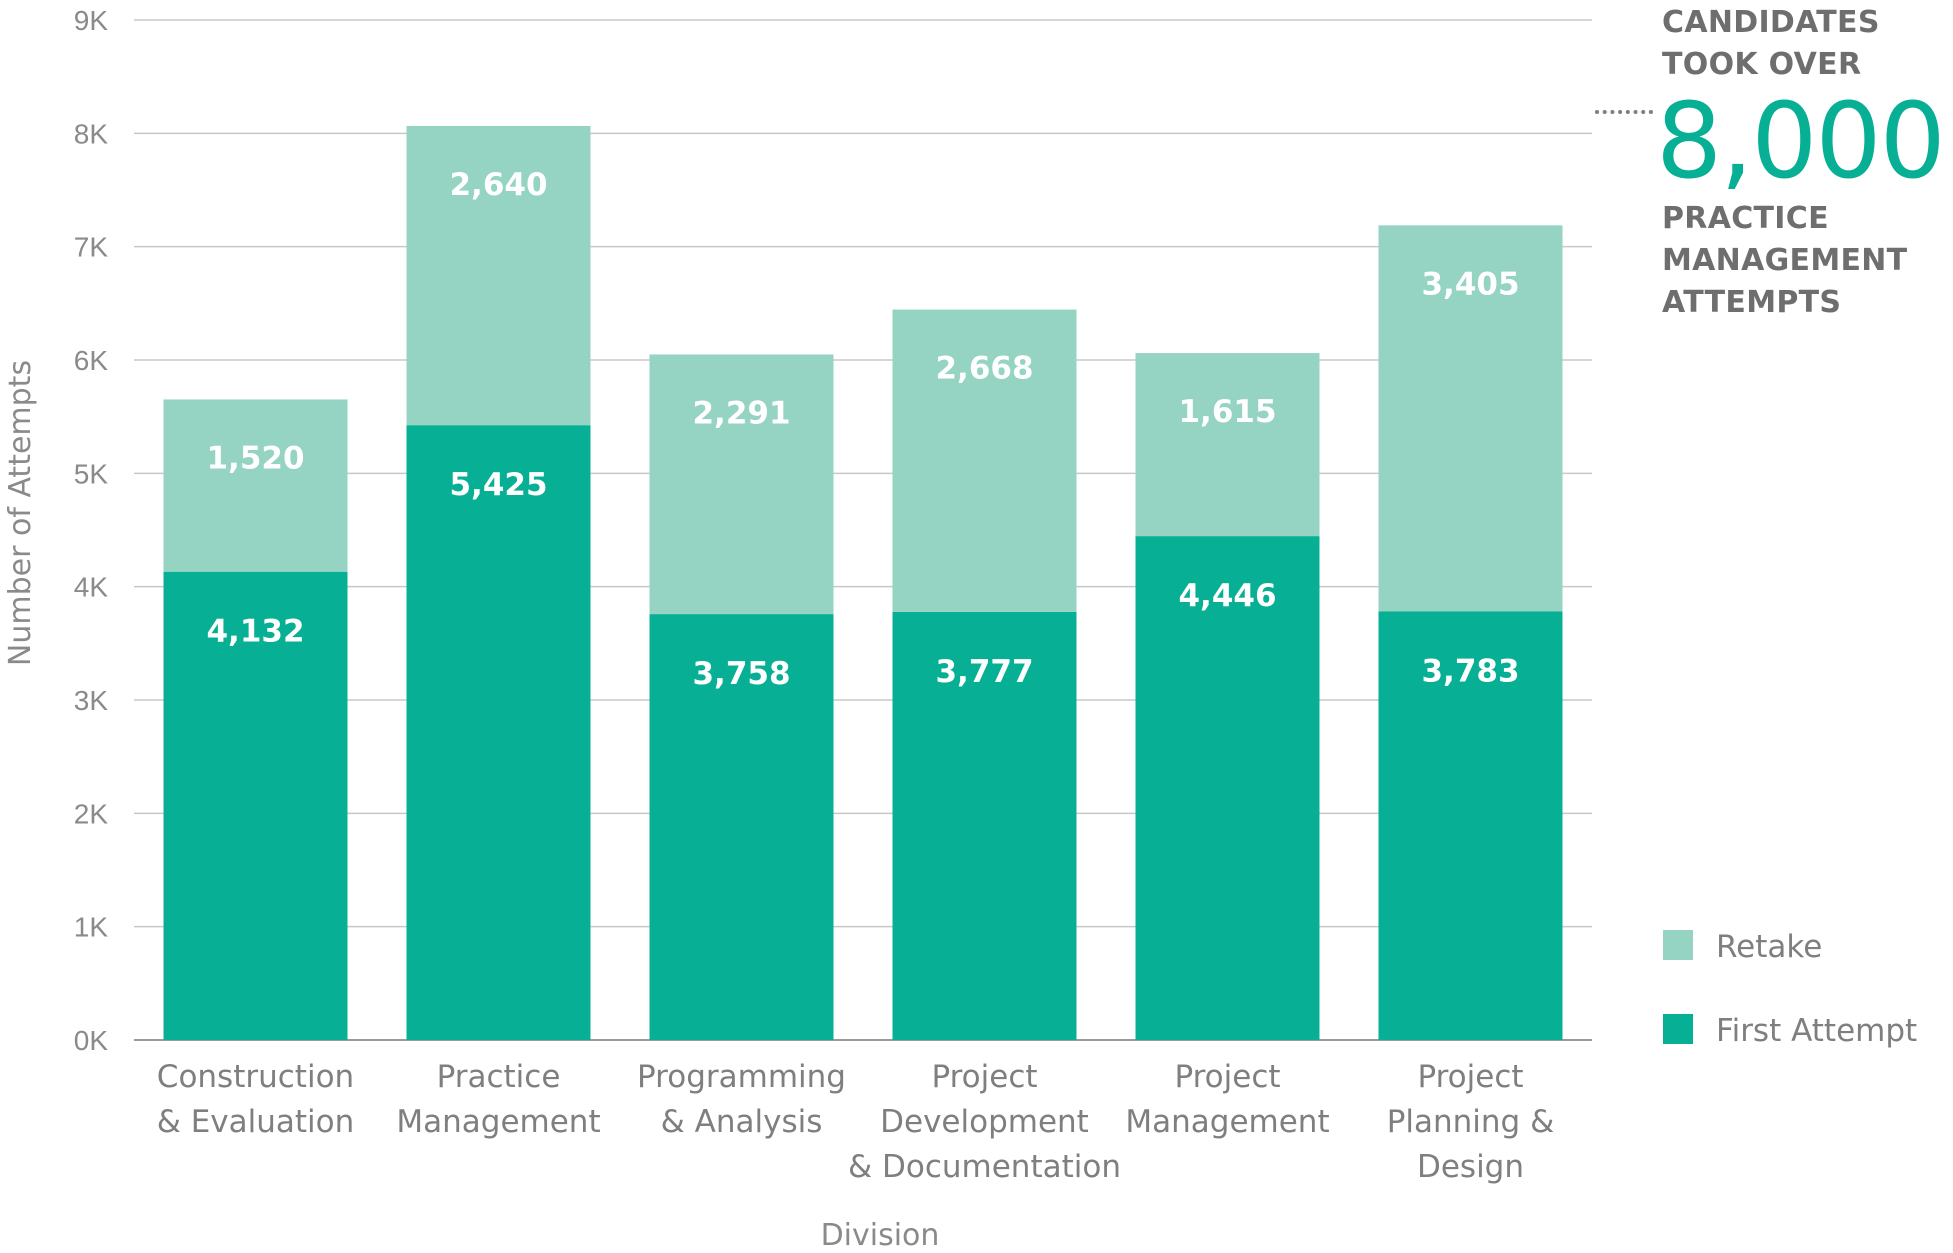 Image resolution: width=1953 pixels, height=1253 pixels. I want to click on x-tick-label: Practice, so click(499, 1077).